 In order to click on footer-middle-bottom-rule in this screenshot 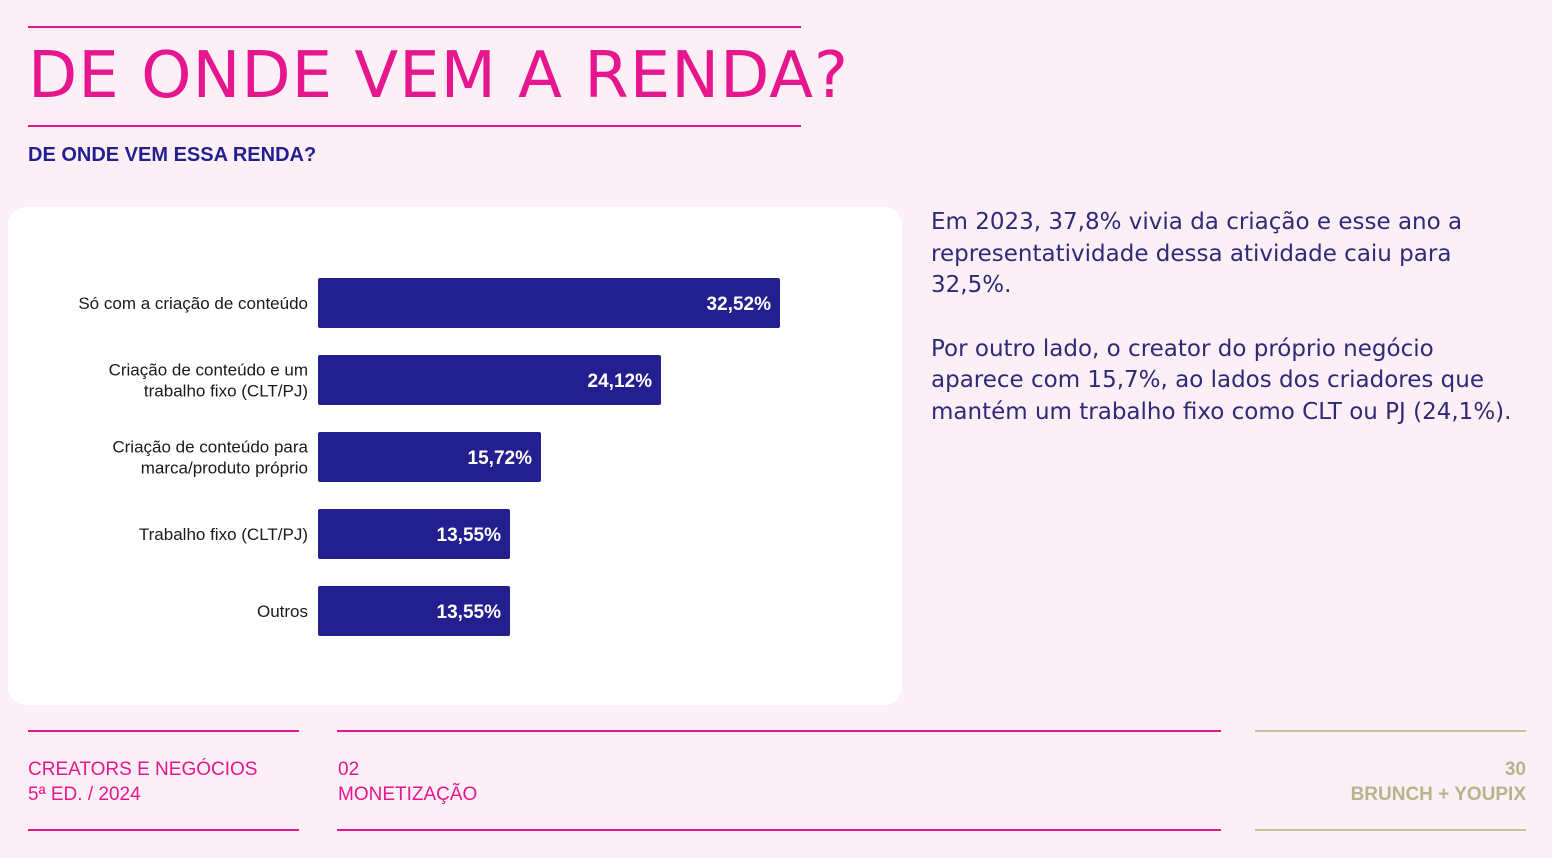, I will do `click(779, 830)`.